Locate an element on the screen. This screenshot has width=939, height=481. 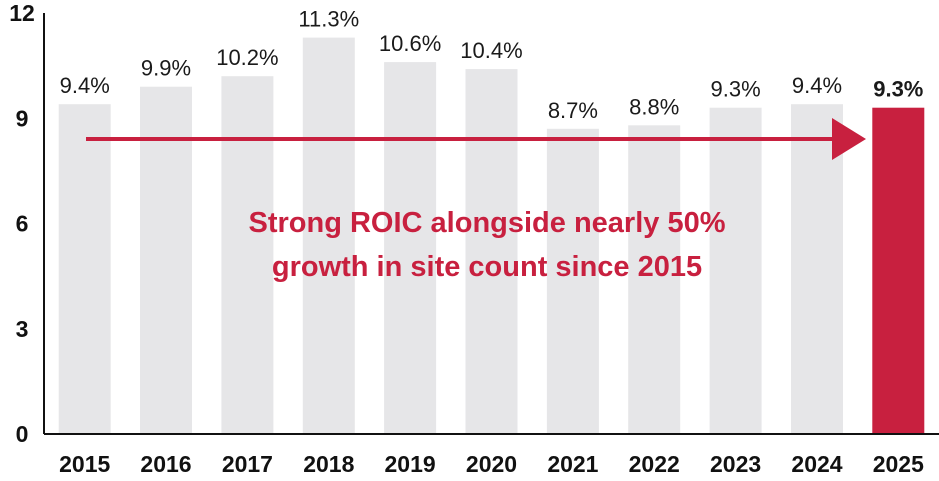
annotation-line-2: growth in site count since 2015 is located at coordinates (487, 267).